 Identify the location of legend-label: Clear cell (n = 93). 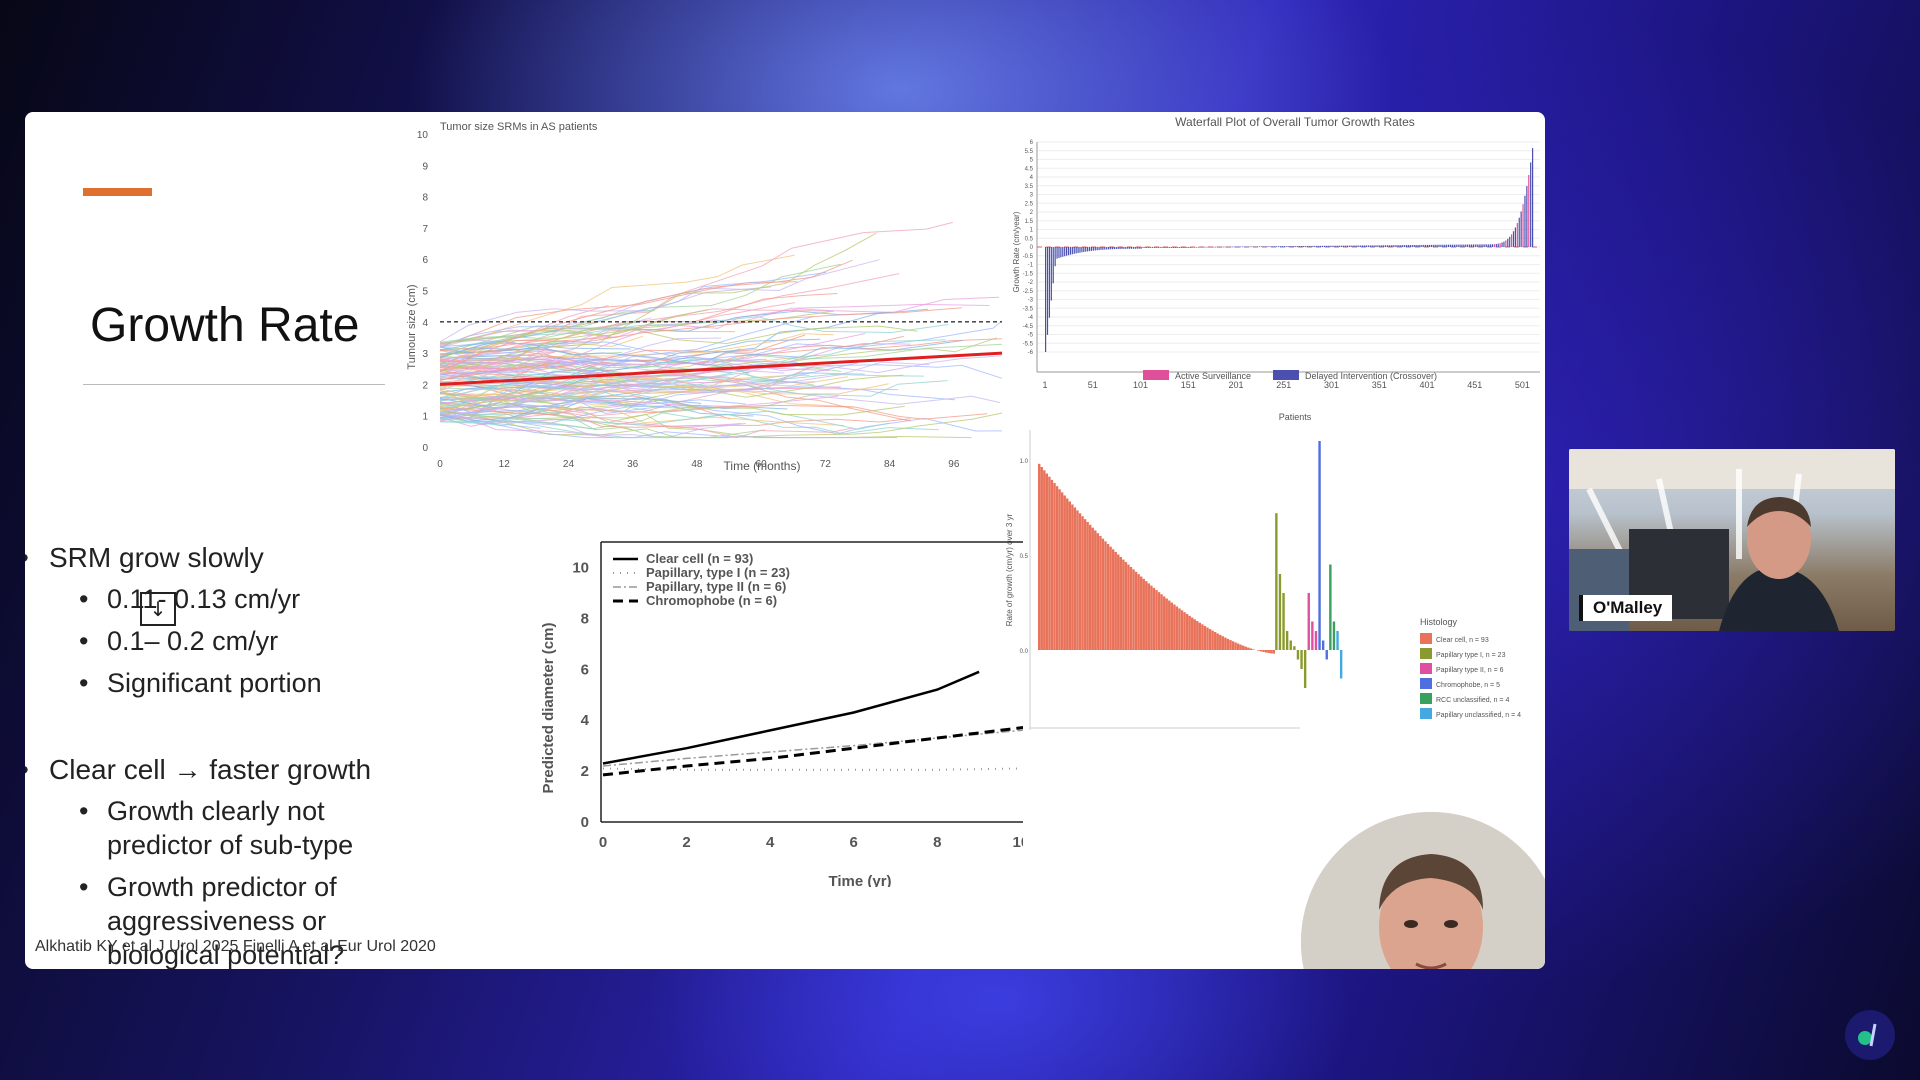
(699, 558).